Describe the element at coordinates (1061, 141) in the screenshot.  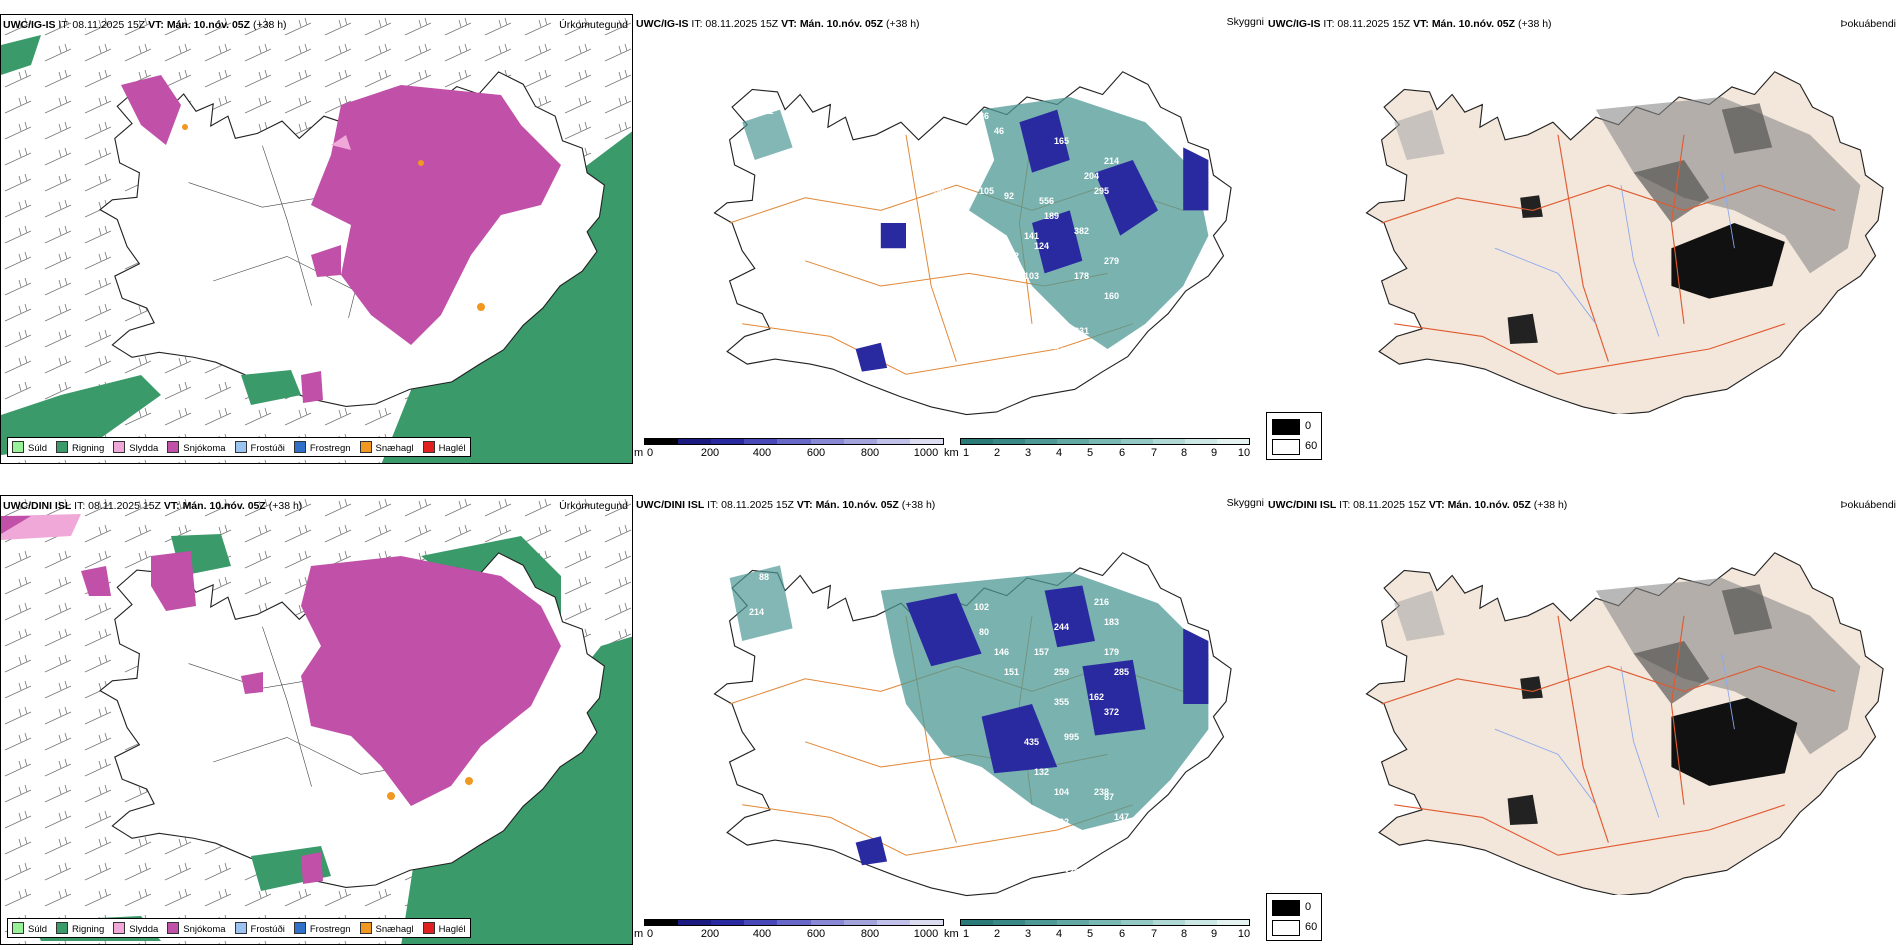
I see `cloud-base-label: 165` at that location.